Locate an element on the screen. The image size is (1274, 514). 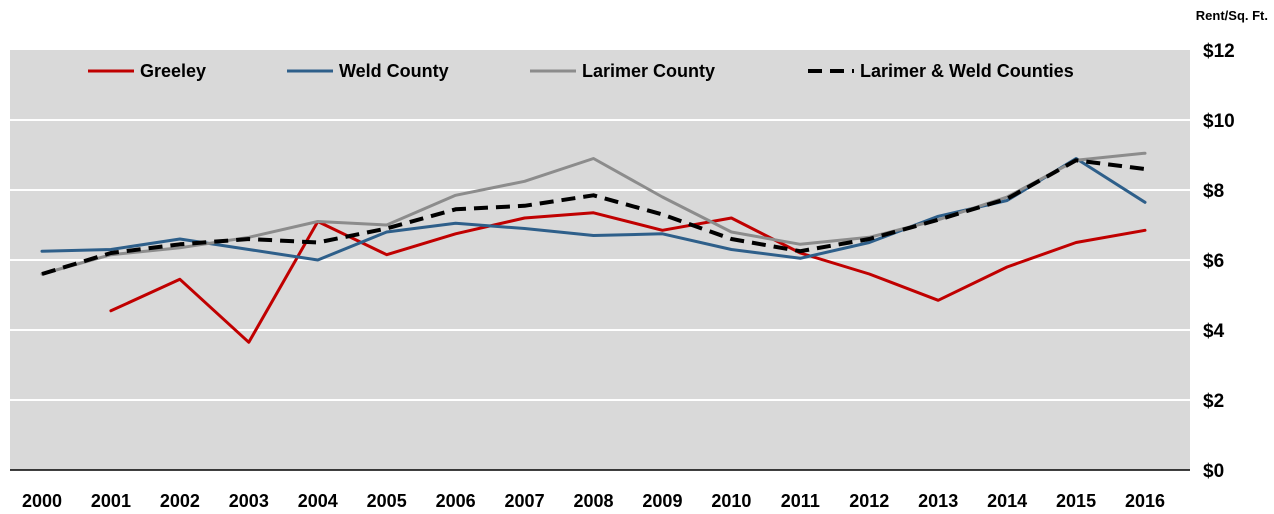
x-tick-label: 2005 is located at coordinates (387, 501).